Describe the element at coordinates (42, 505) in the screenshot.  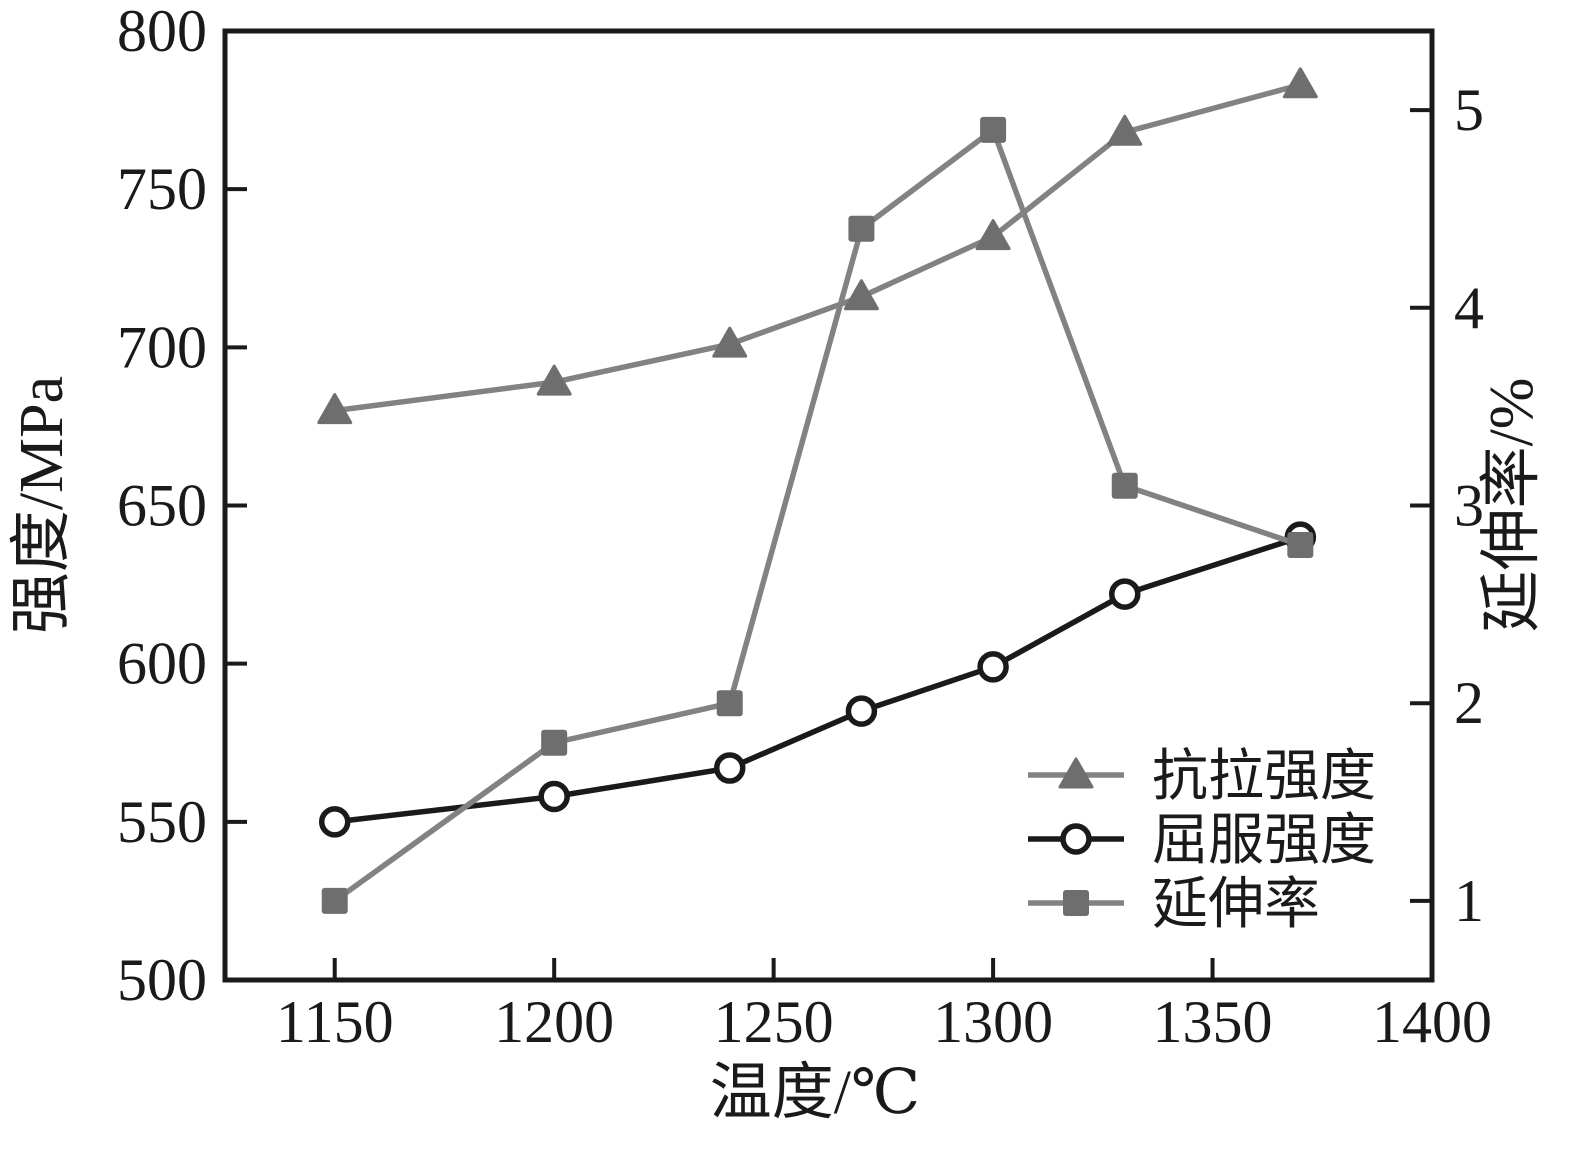
I see `y-axis-left-title: 强度/MPa` at that location.